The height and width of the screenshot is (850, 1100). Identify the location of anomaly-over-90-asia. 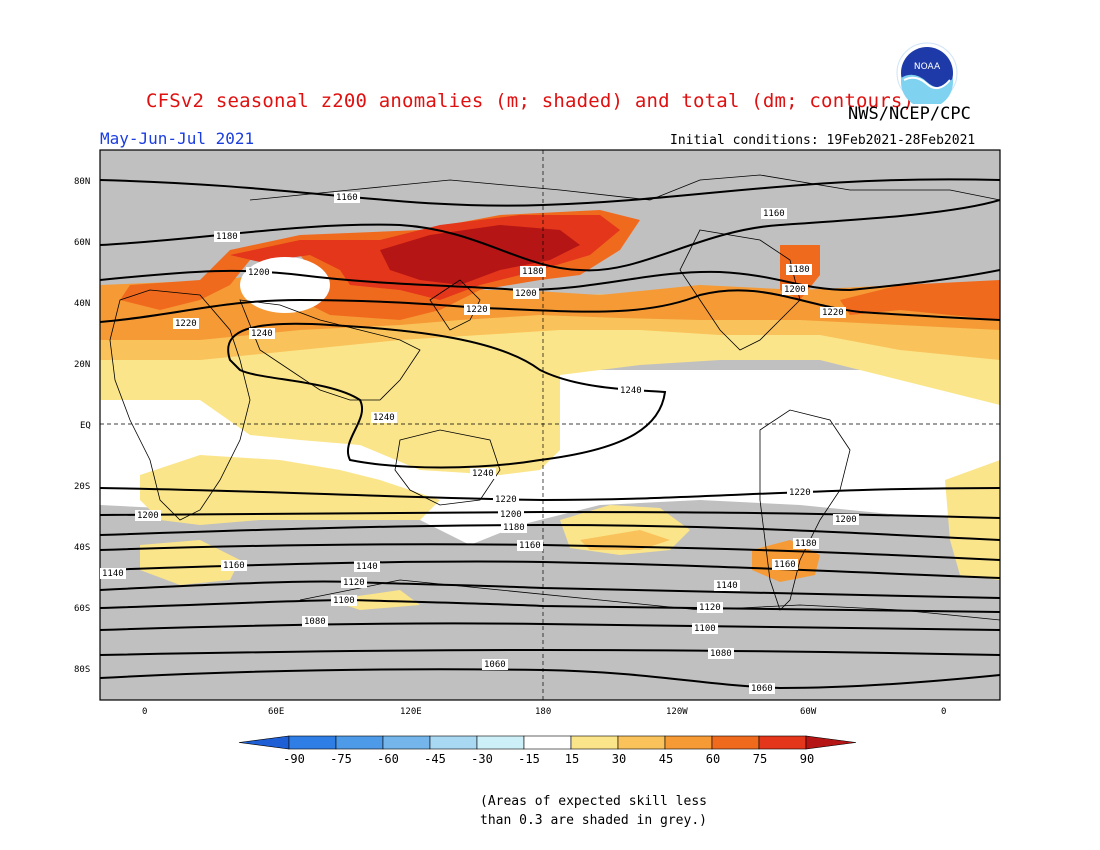
(480, 255).